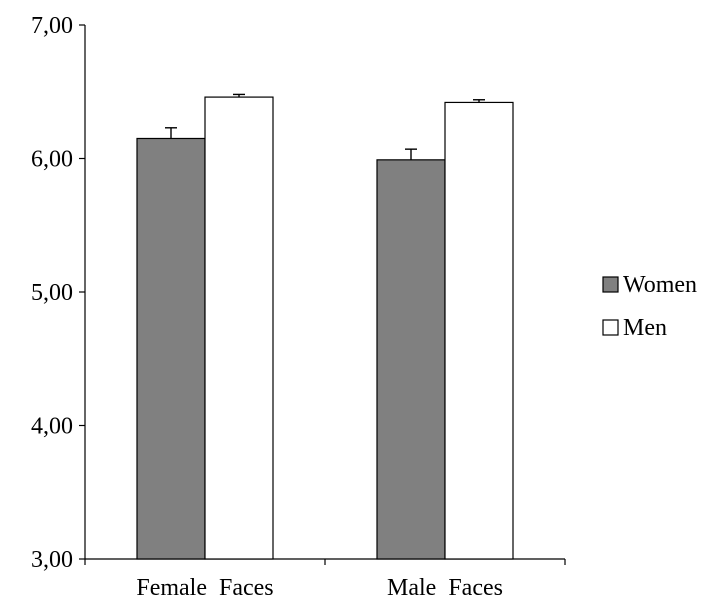  I want to click on y-tick-label: 6,00, so click(52, 160).